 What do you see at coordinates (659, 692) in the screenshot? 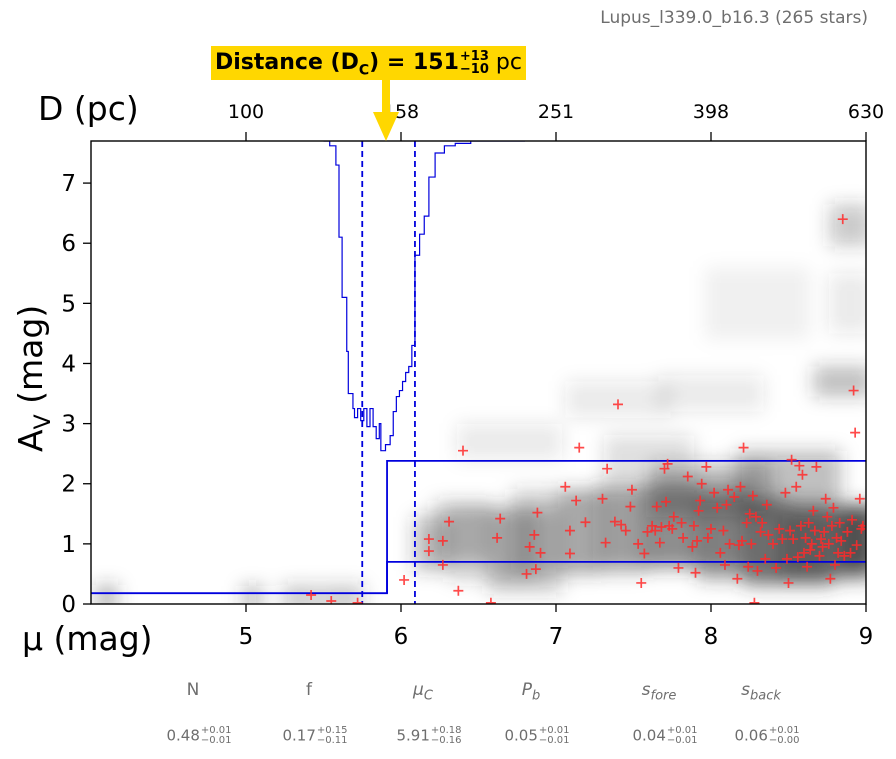
I see `param-name: sfore` at bounding box center [659, 692].